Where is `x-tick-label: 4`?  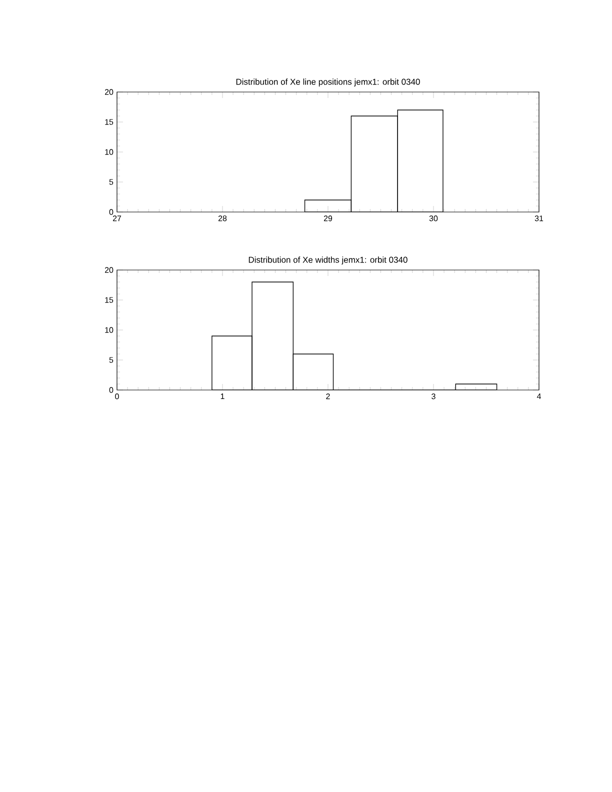
x-tick-label: 4 is located at coordinates (538, 397).